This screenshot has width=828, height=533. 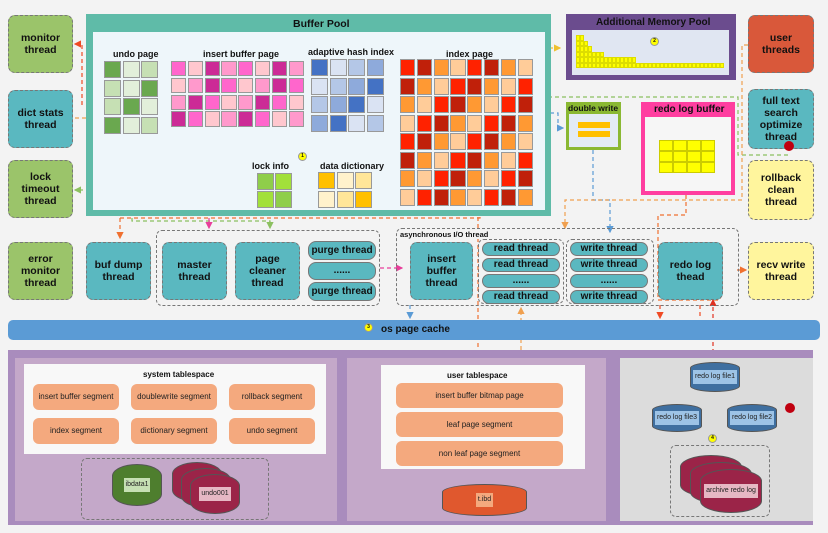 What do you see at coordinates (40, 44) in the screenshot?
I see `monitor-thread: monitor thread` at bounding box center [40, 44].